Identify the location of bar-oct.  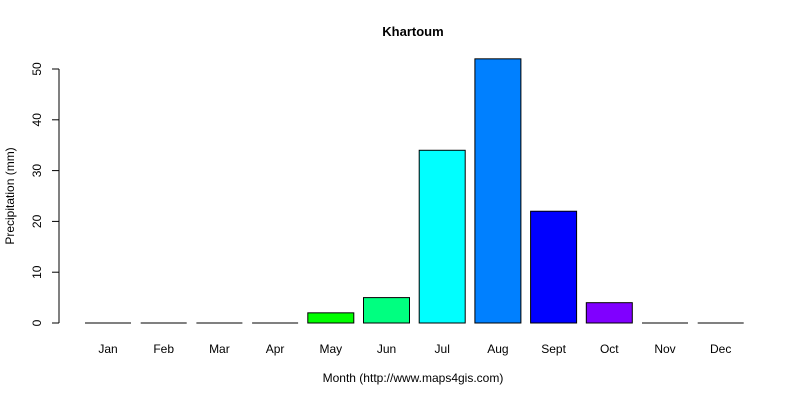
(609, 313).